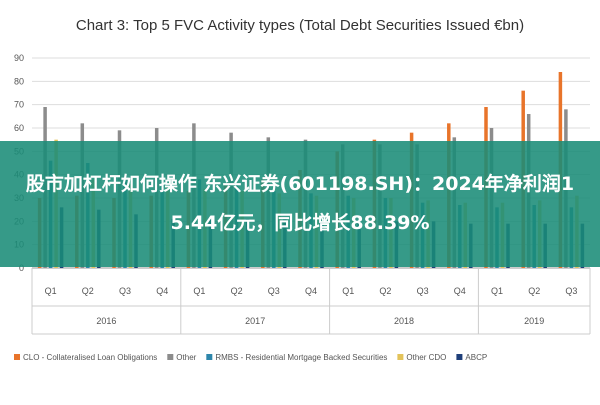 The height and width of the screenshot is (405, 600). Describe the element at coordinates (19, 128) in the screenshot. I see `y-tick-label: 60` at that location.